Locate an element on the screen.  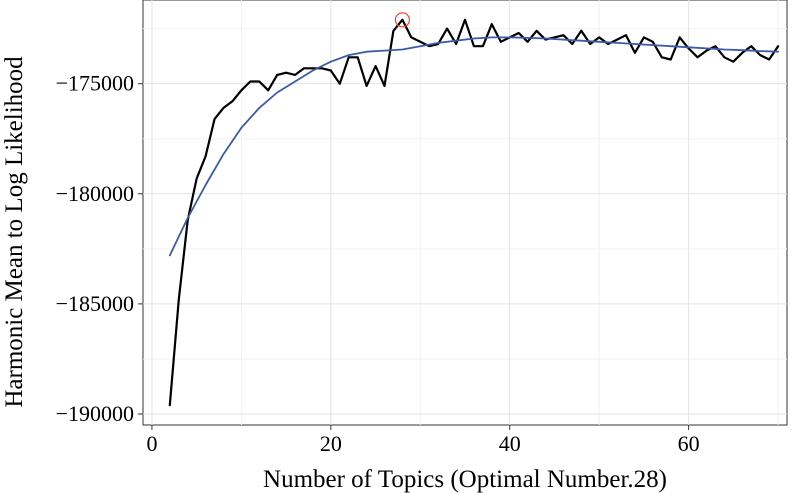
y-tick-label: −185000 is located at coordinates (95, 303).